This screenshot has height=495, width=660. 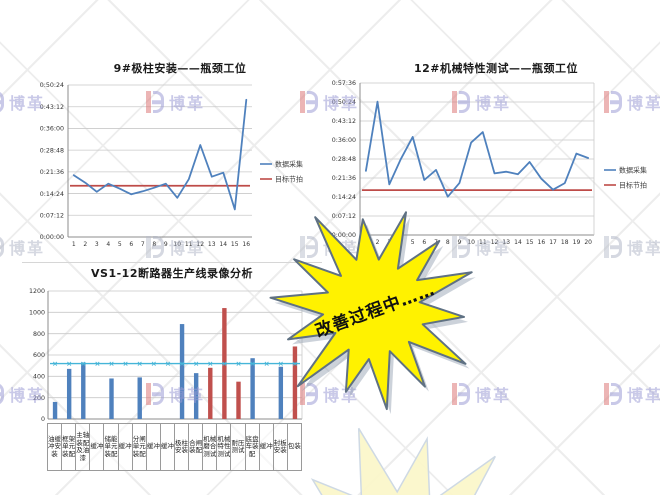 What do you see at coordinates (37, 313) in the screenshot?
I see `y-axis-tick-label: 1000` at bounding box center [37, 313].